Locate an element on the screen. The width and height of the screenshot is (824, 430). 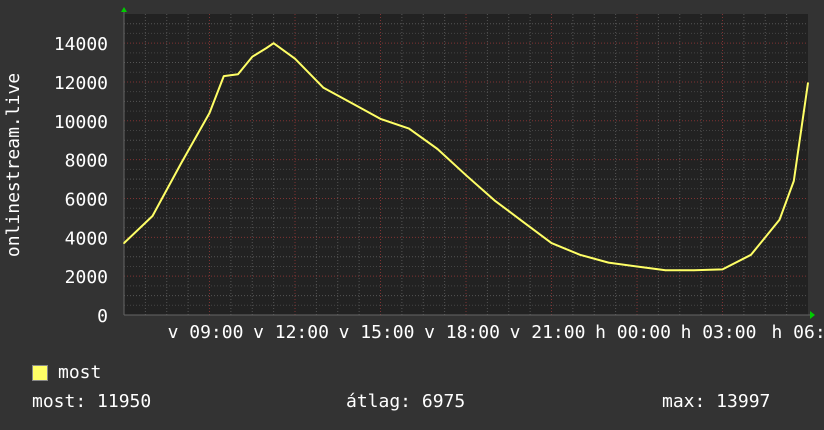
y-tick-label: 10000 is located at coordinates (81, 122).